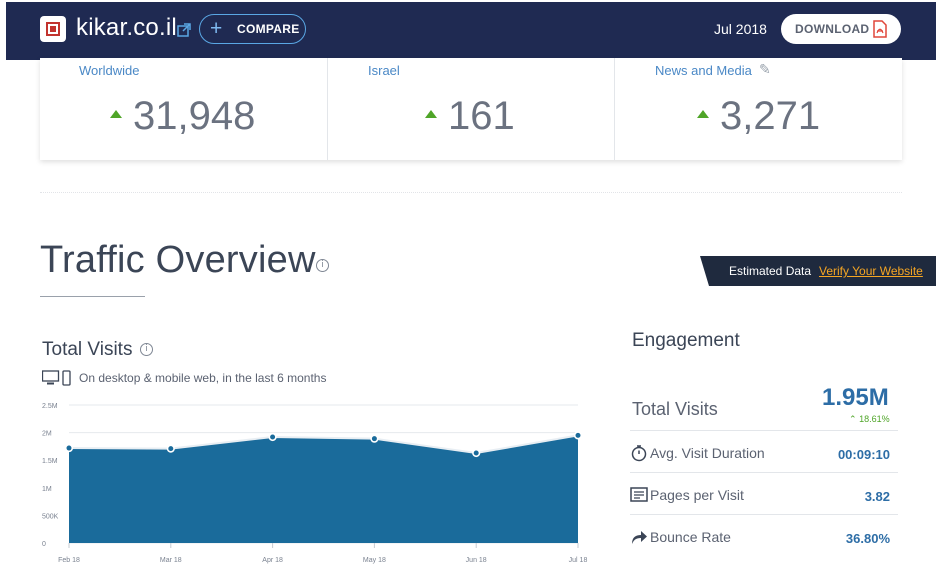 The width and height of the screenshot is (942, 582). I want to click on total-visits-title: Total Visits, so click(87, 349).